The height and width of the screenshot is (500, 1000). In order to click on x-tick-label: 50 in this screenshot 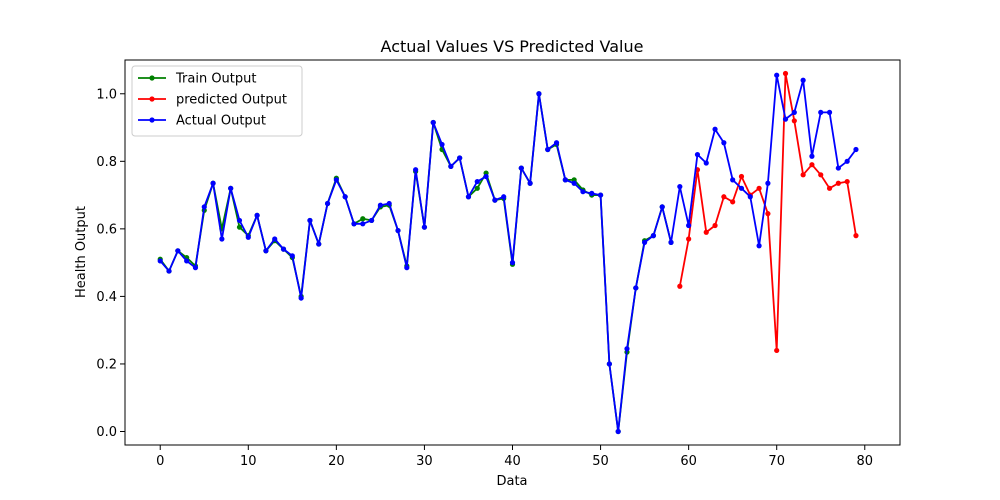, I will do `click(600, 461)`.